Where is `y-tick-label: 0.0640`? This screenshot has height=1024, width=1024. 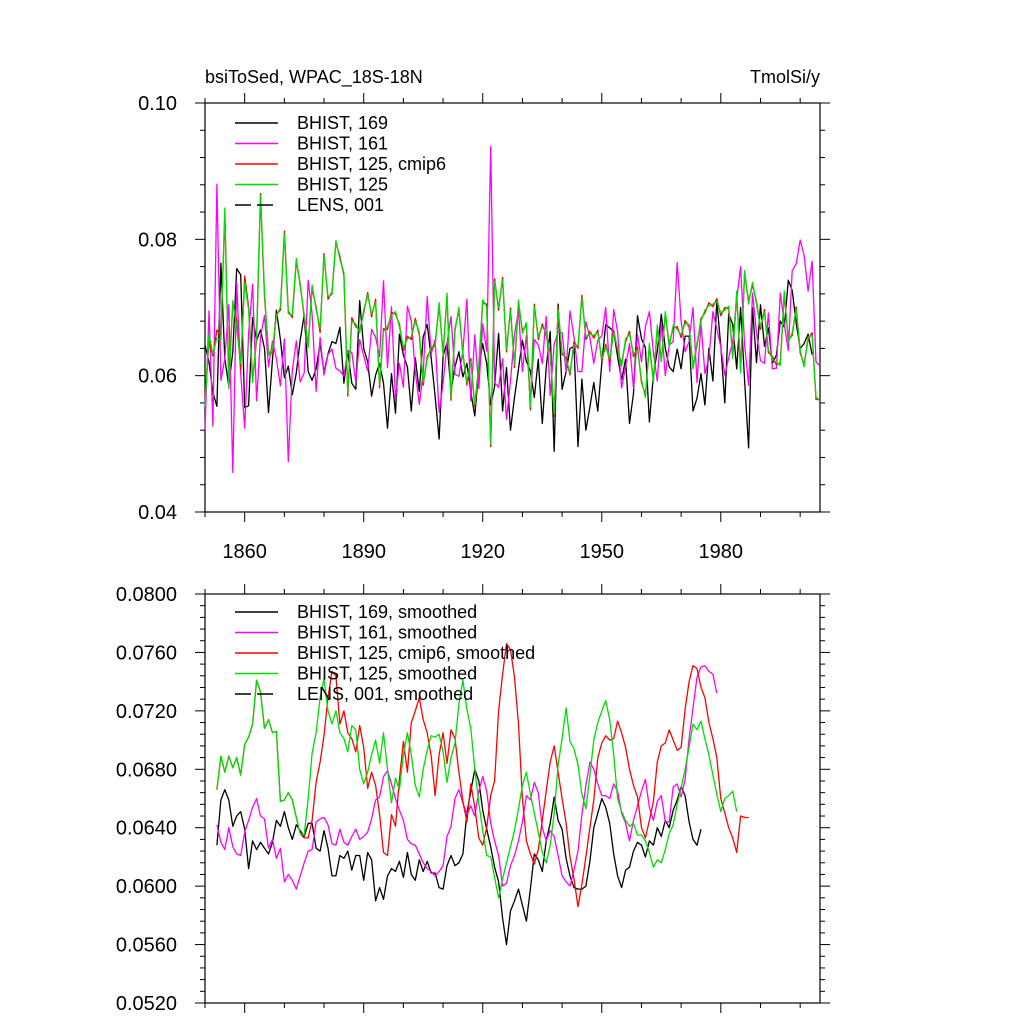 y-tick-label: 0.0640 is located at coordinates (146, 829).